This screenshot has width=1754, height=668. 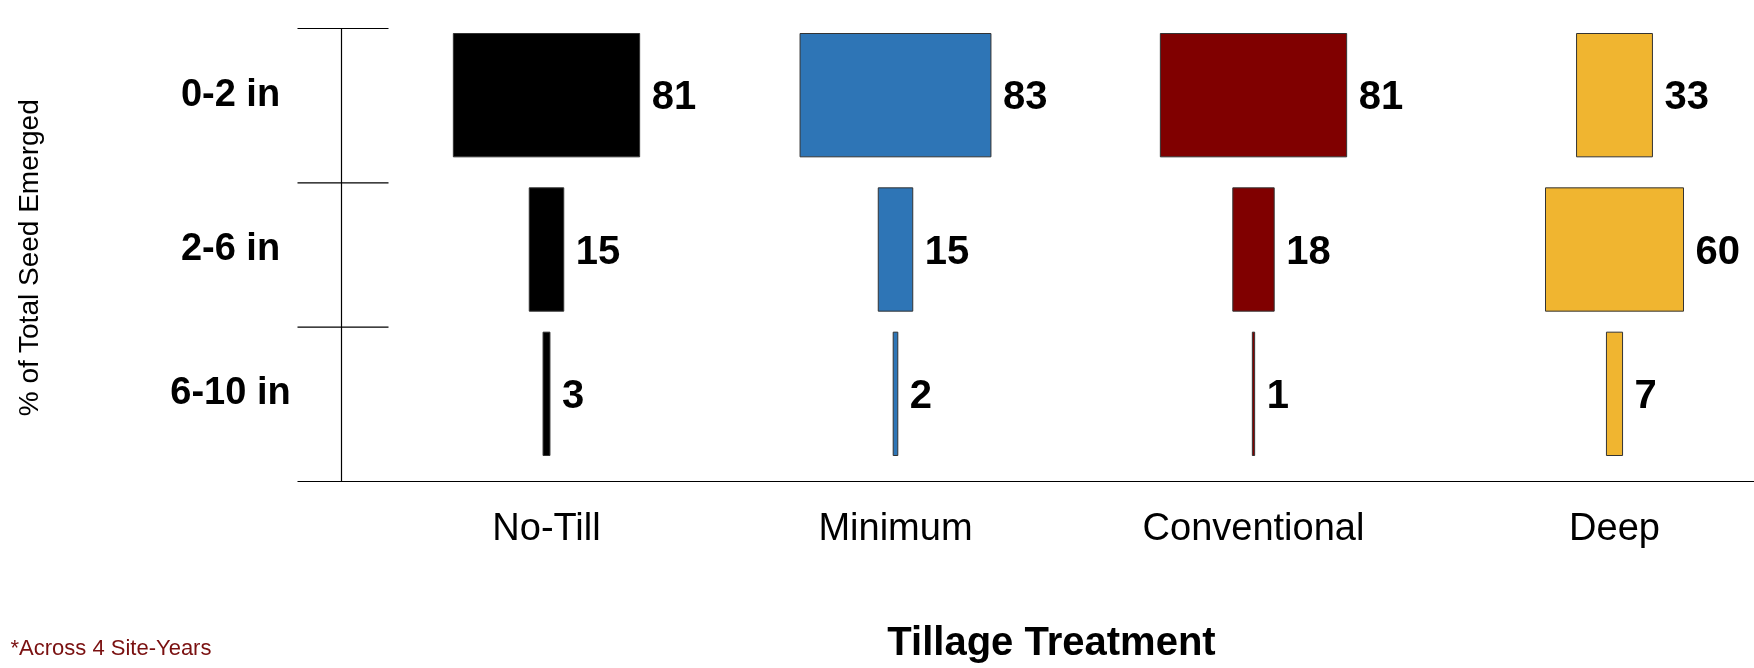 I want to click on data-label: 1, so click(x=1277, y=393).